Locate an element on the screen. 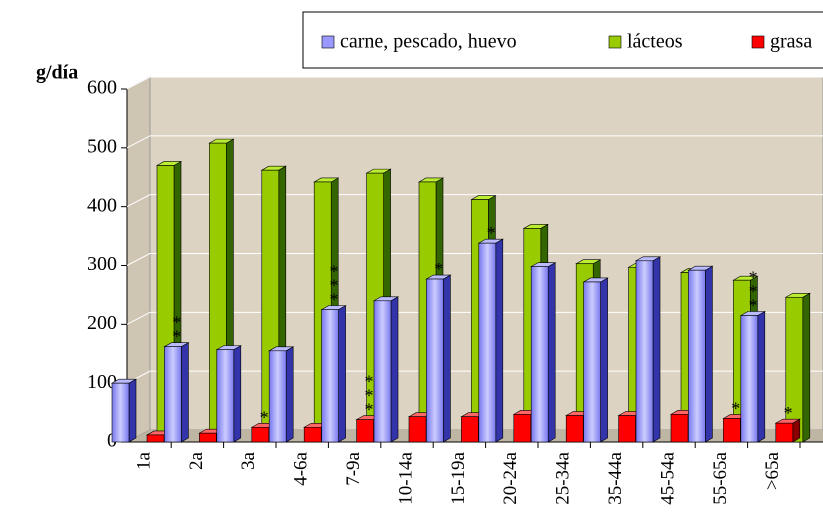  x-tick-label: 45-54a is located at coordinates (667, 477).